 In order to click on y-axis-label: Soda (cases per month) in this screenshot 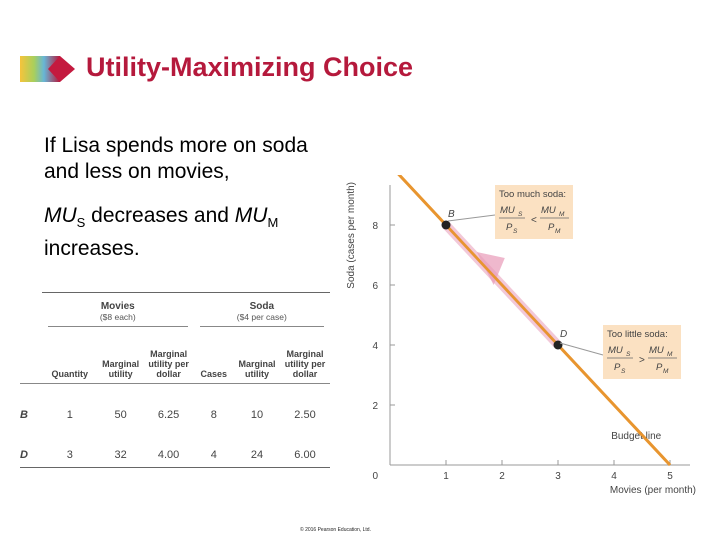, I will do `click(351, 235)`.